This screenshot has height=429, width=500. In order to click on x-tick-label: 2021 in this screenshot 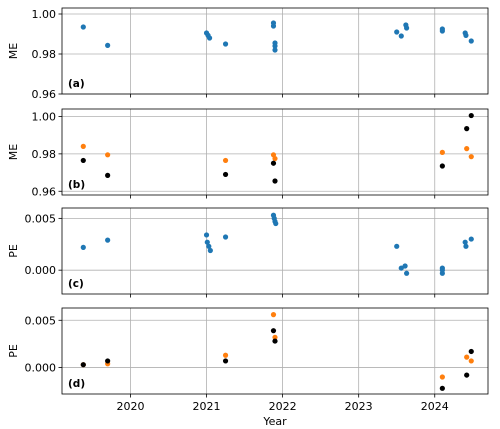, I will do `click(207, 406)`.